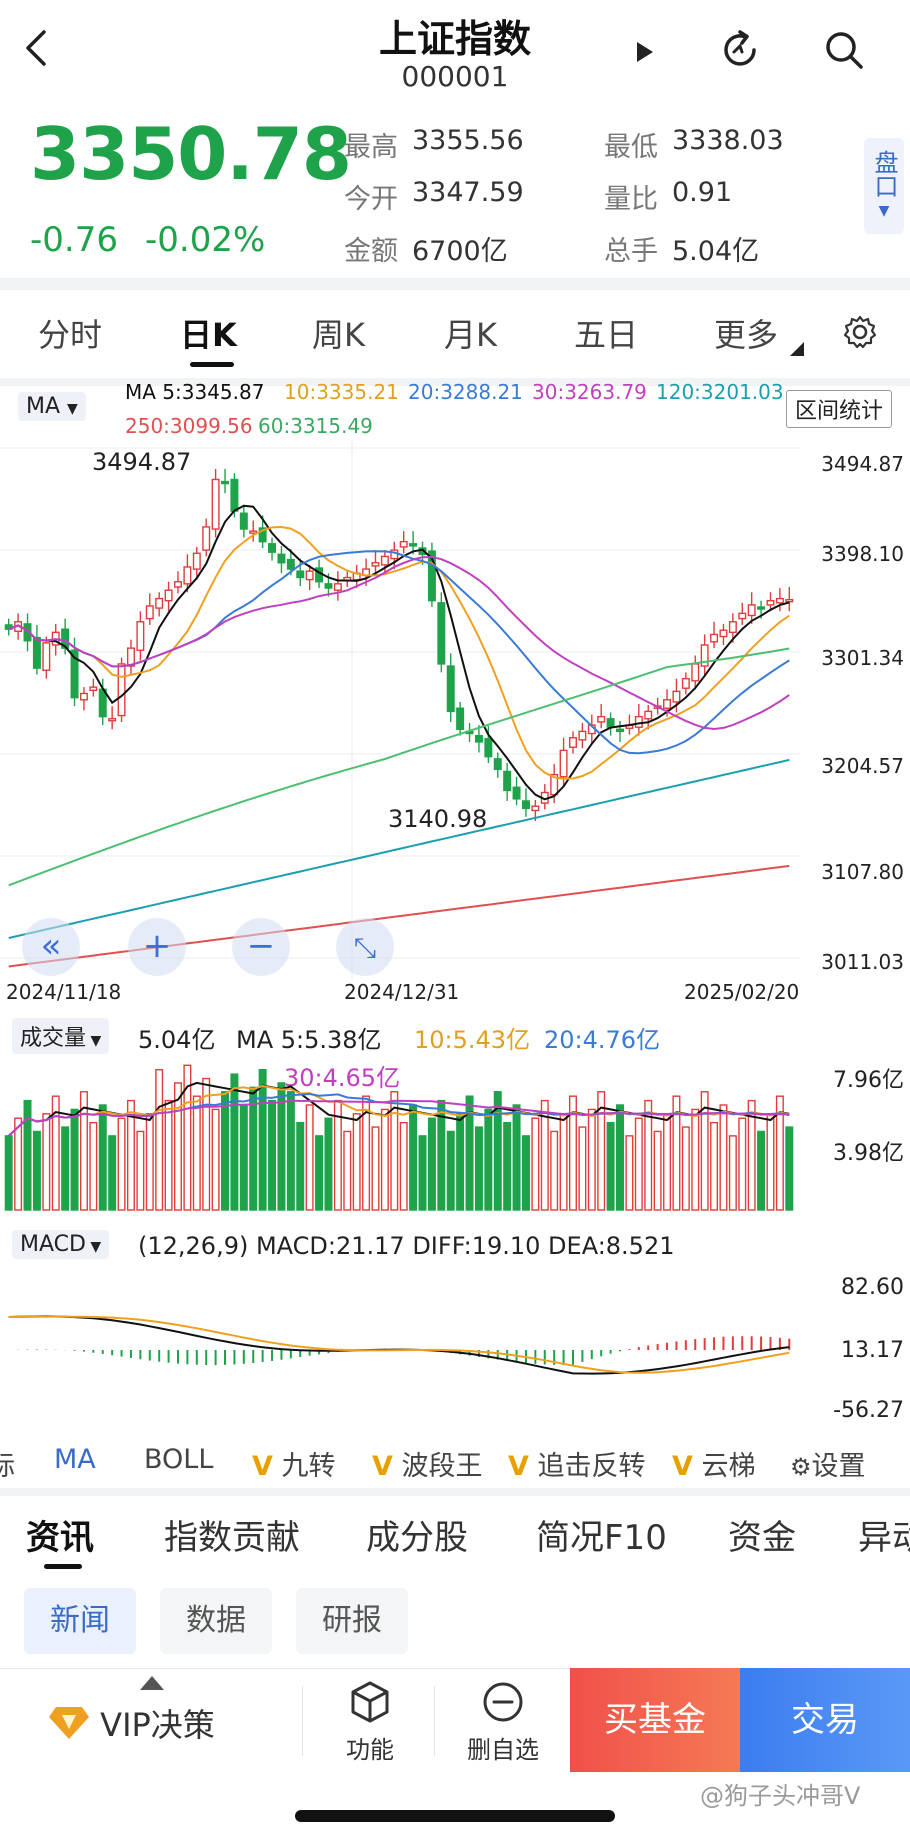 This screenshot has width=910, height=1842. Describe the element at coordinates (43, 406) in the screenshot. I see `ma-selector-label: MA` at that location.